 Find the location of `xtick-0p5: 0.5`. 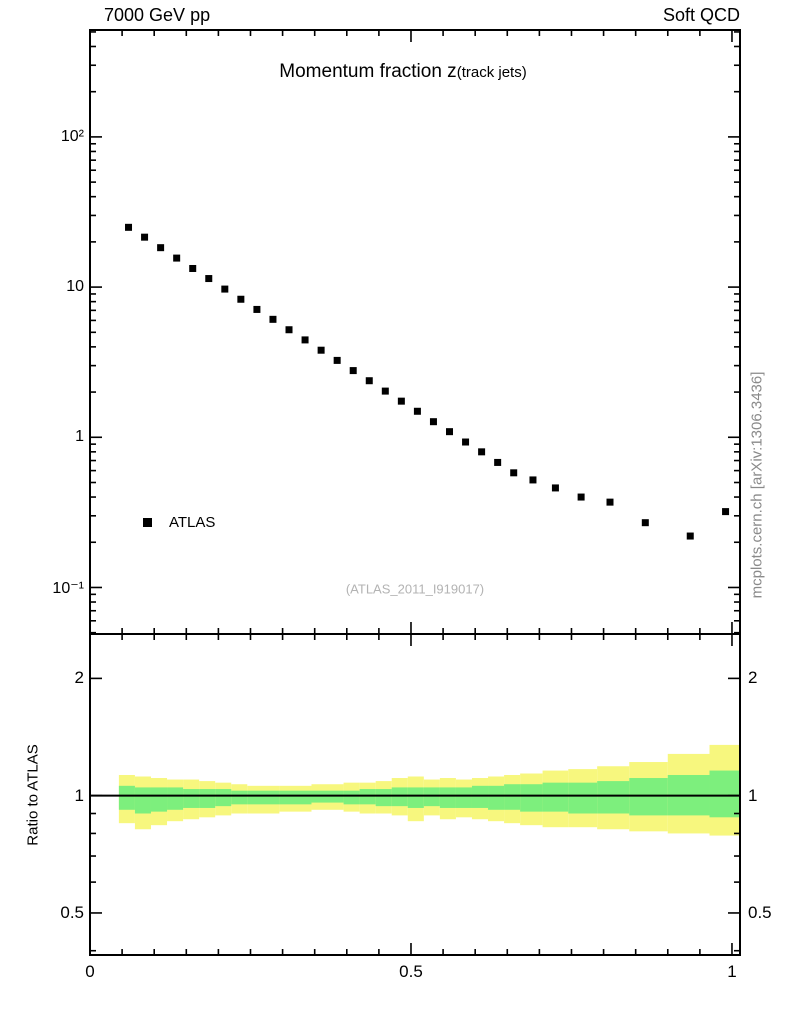

xtick-0p5: 0.5 is located at coordinates (411, 971).